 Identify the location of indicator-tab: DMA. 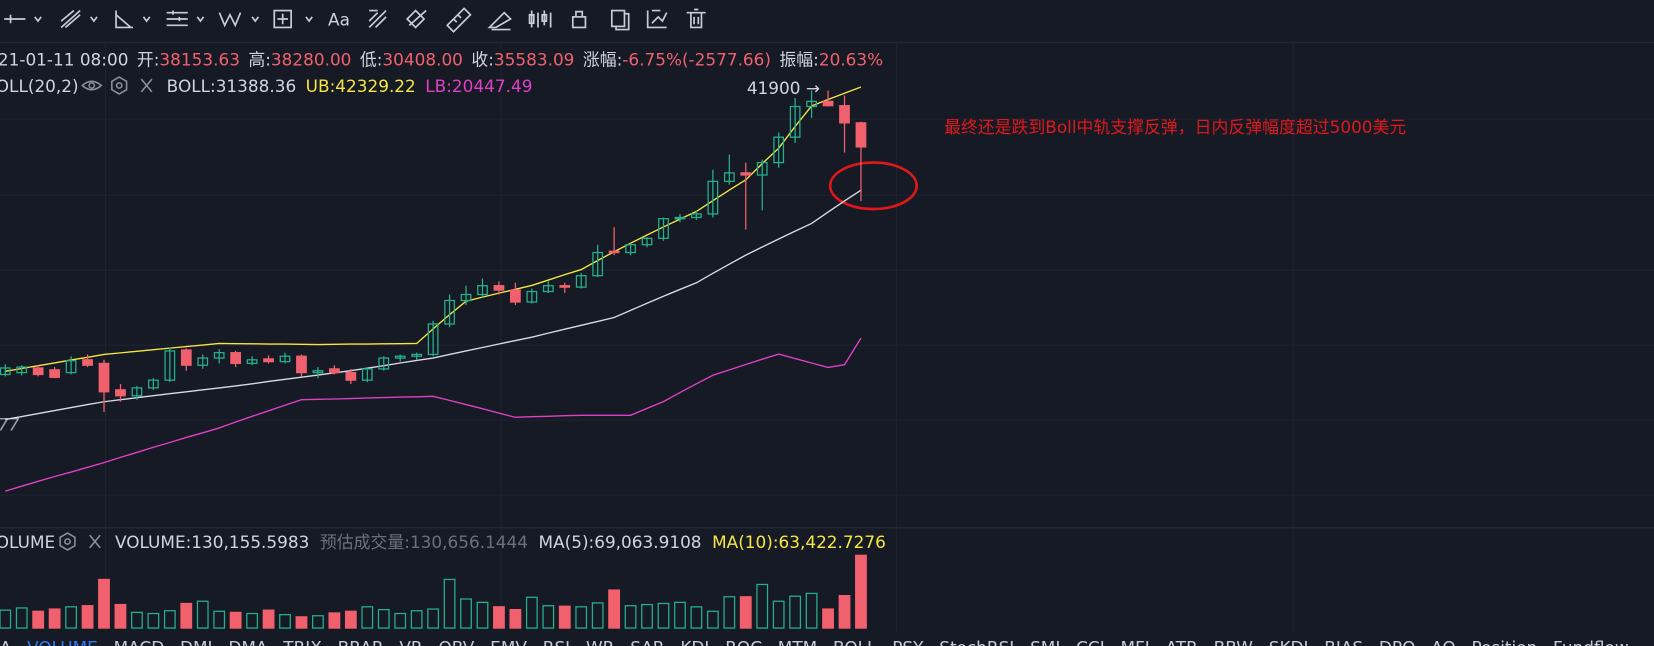
(248, 641).